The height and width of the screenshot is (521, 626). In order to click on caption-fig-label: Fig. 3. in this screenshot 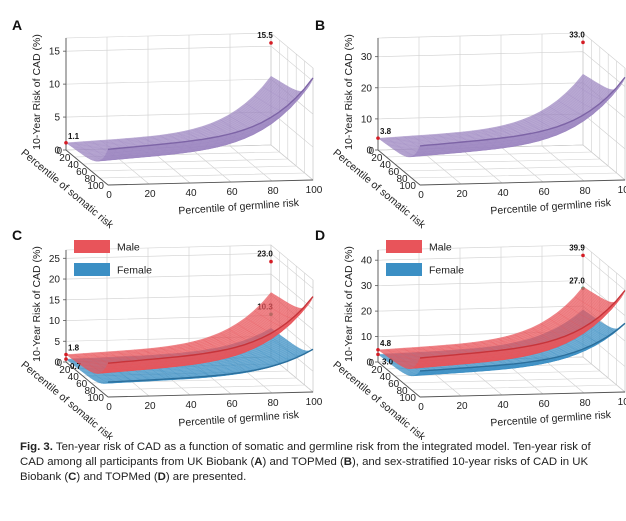, I will do `click(36, 447)`.